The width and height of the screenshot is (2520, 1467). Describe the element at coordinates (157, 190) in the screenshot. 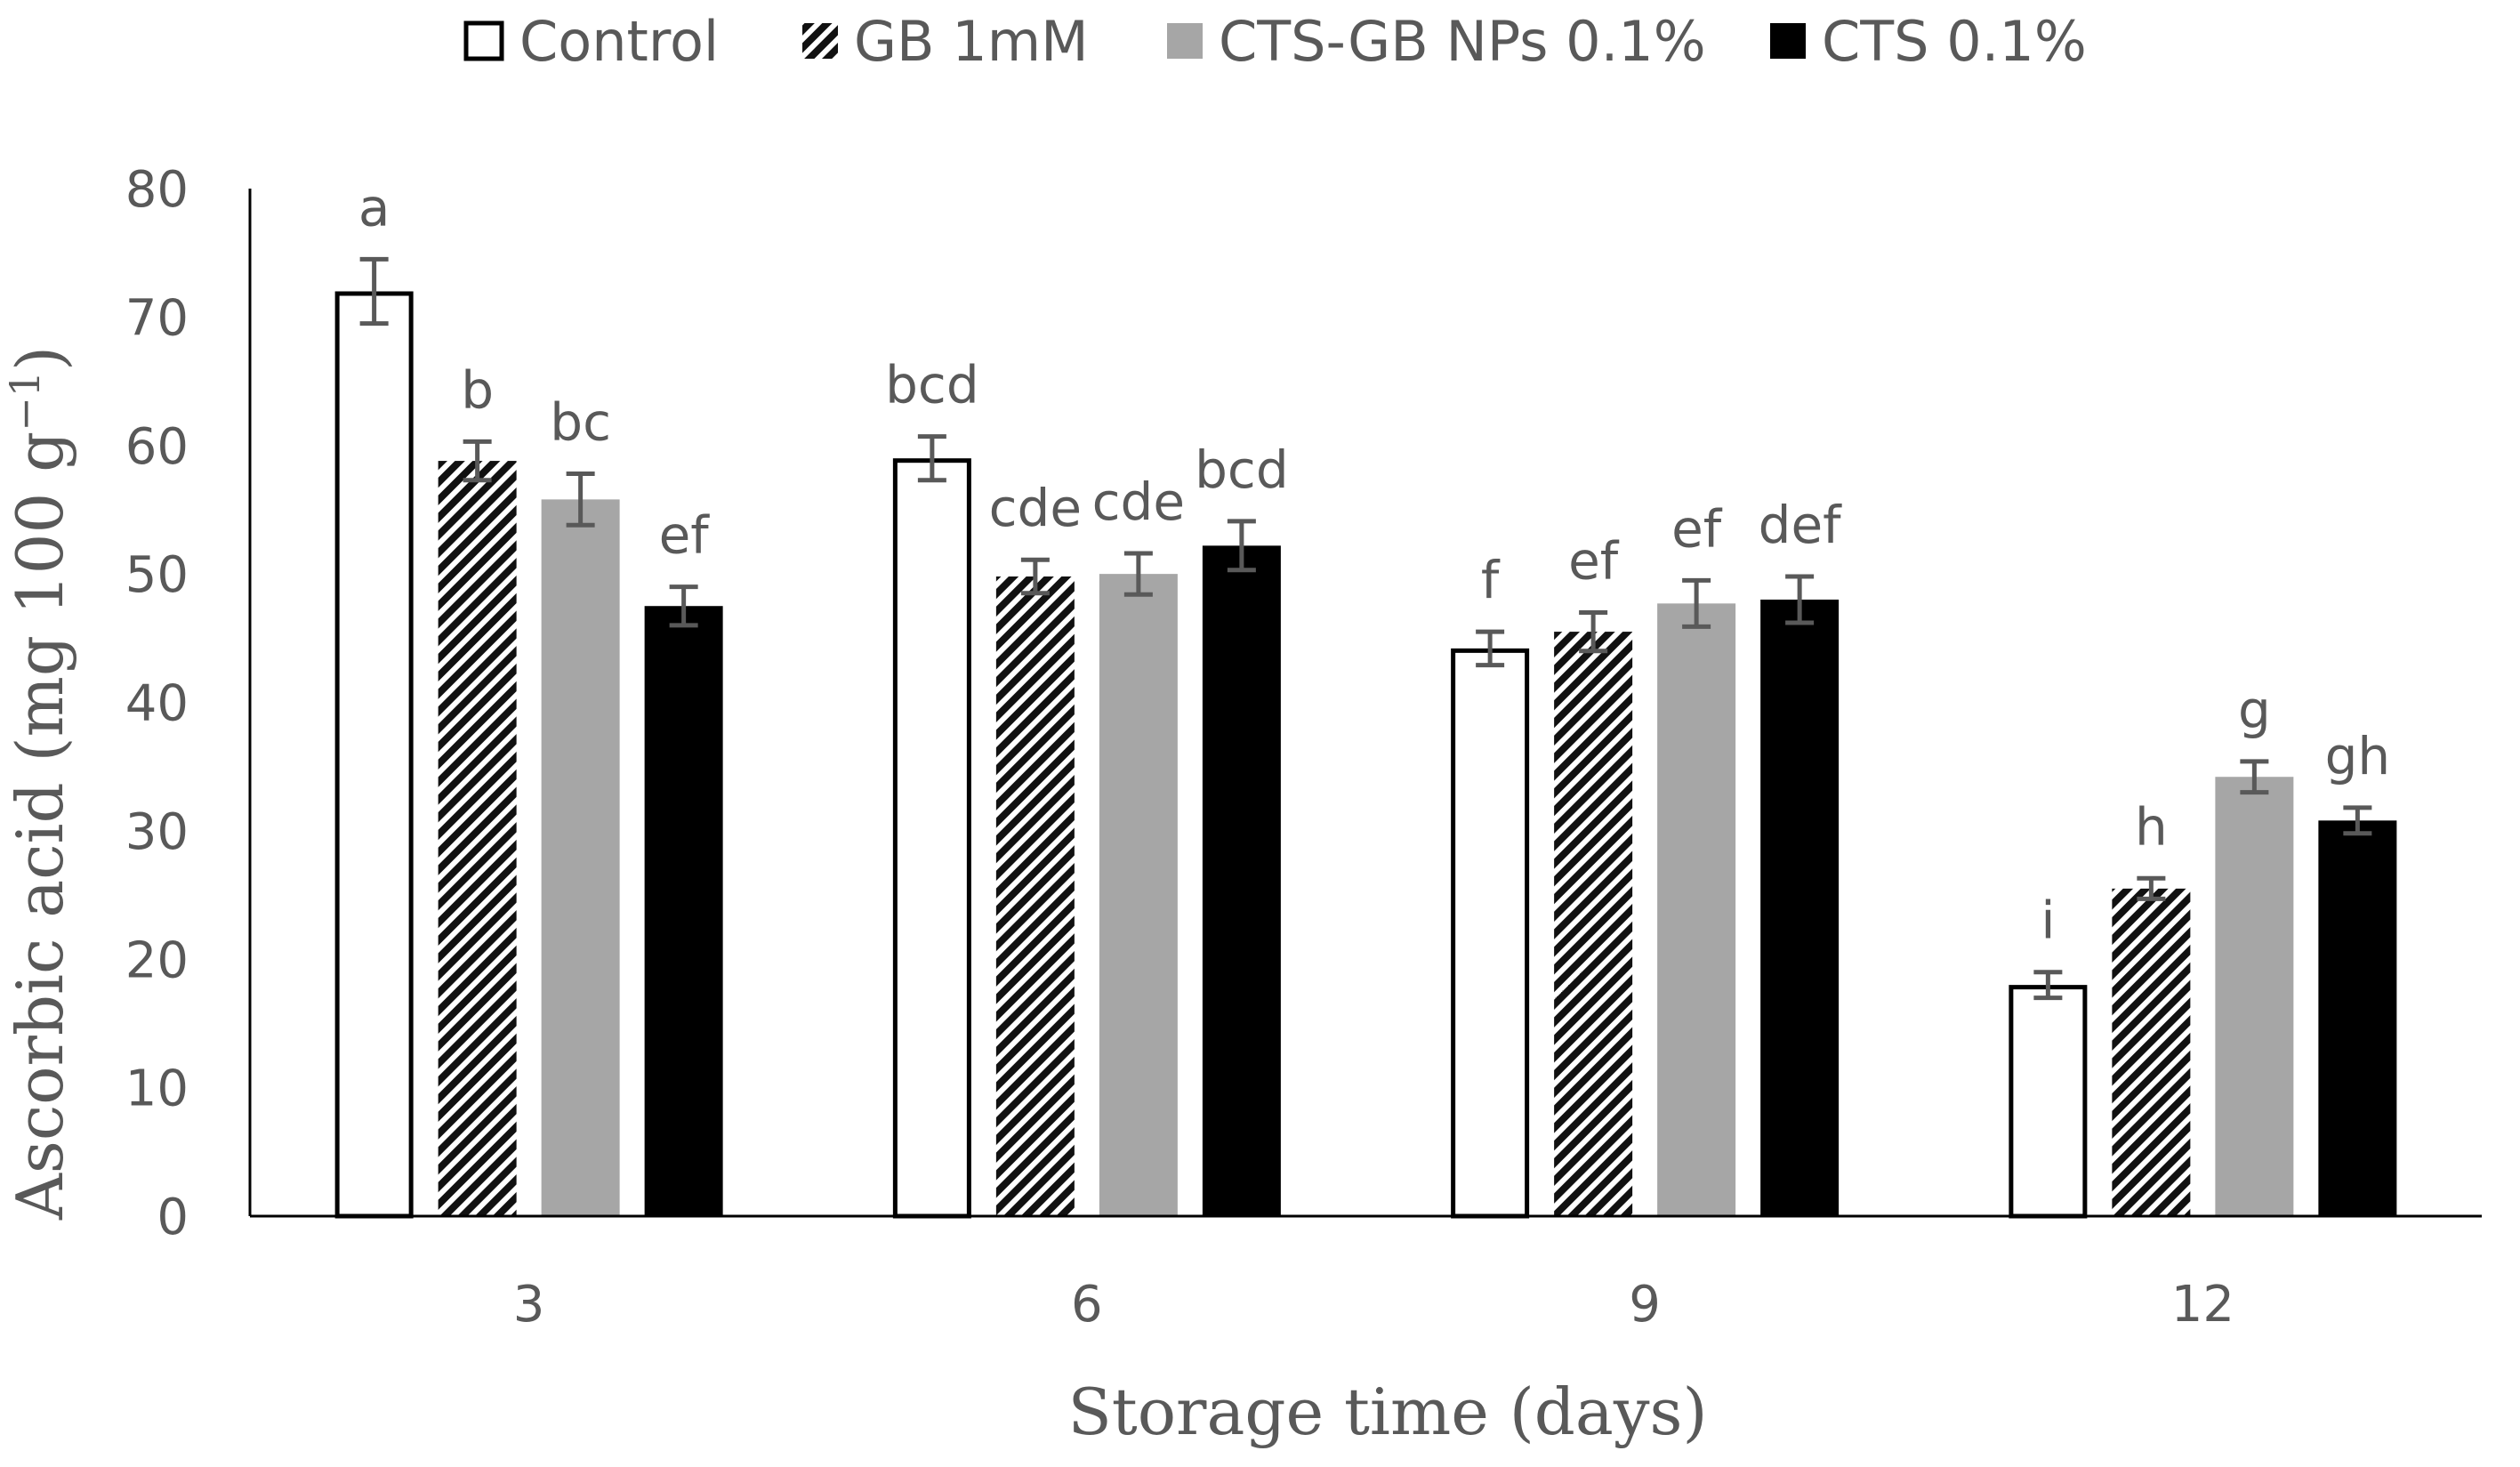

I see `y-tick-label: 80` at that location.